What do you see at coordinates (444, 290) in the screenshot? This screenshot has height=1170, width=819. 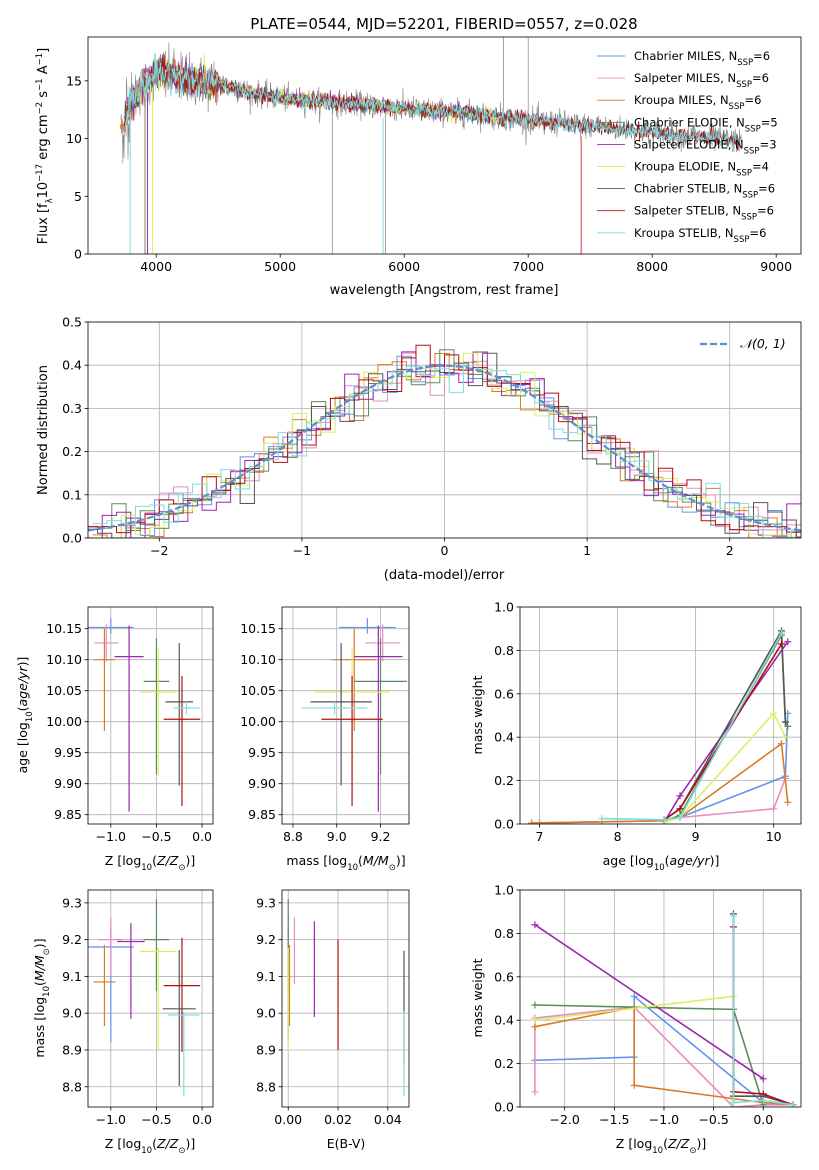 I see `spectrum-xlabel: wavelength [Angstrom, rest frame]` at bounding box center [444, 290].